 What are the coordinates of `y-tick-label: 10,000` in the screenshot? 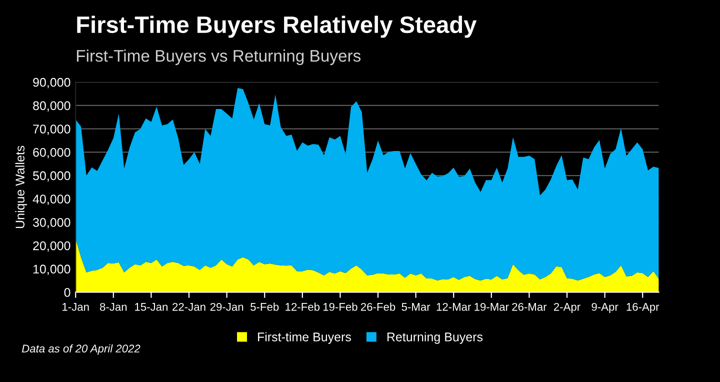 It's located at (51, 270).